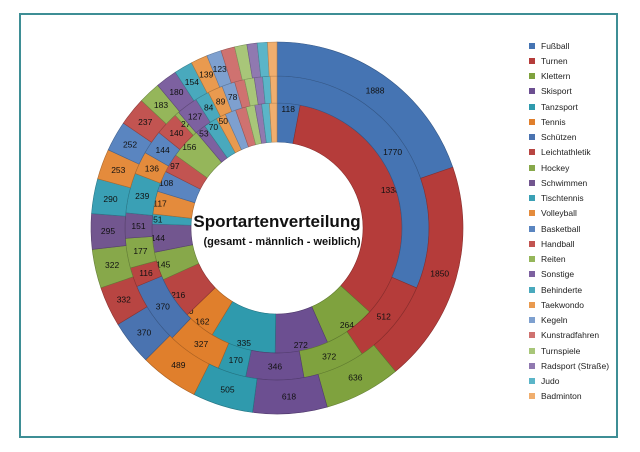 Image resolution: width=640 pixels, height=452 pixels. I want to click on legend-label: Turnen, so click(554, 60).